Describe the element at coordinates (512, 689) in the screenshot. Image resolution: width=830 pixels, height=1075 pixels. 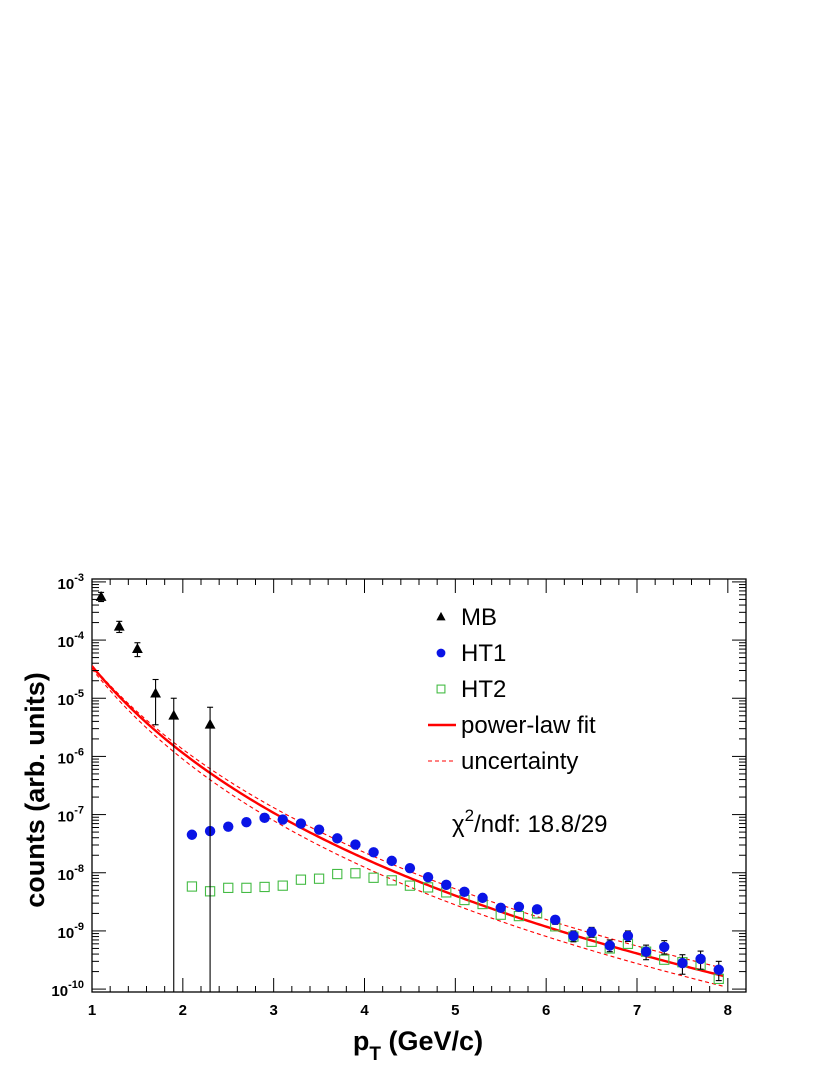
I see `legend: MB HT1 HT2 power-law fit uncertainty` at that location.